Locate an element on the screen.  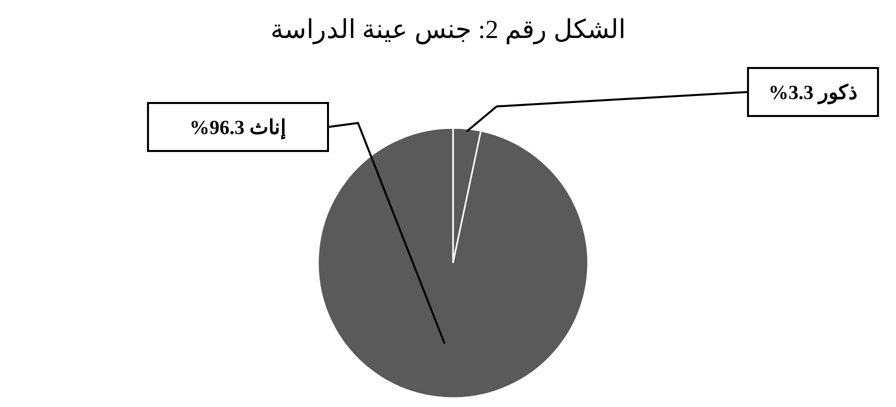
slice-label: إناث 96.3% is located at coordinates (238, 128).